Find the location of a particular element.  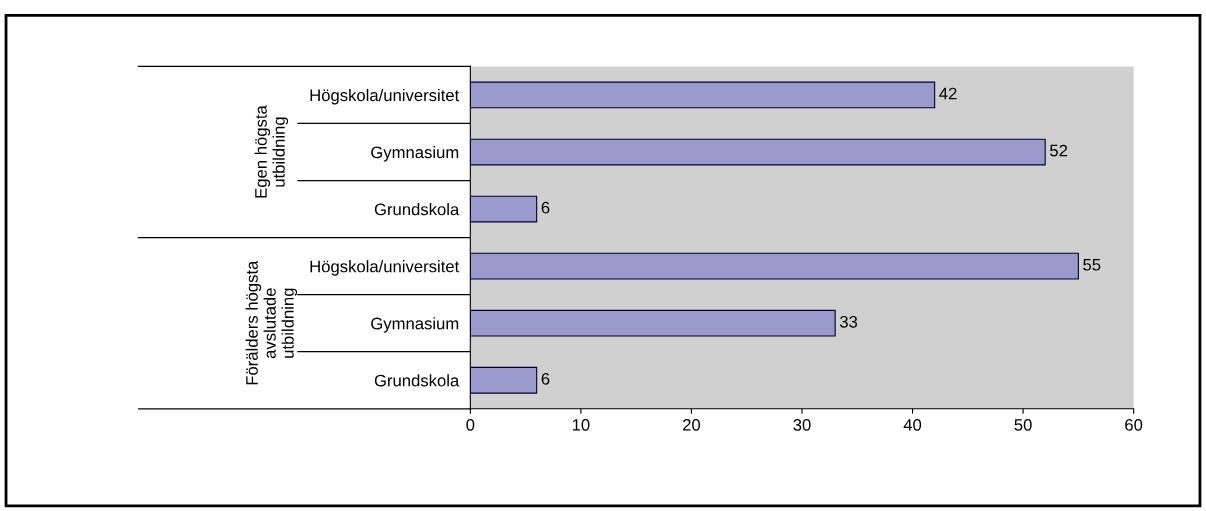

x-tick-label: 40 is located at coordinates (912, 424).